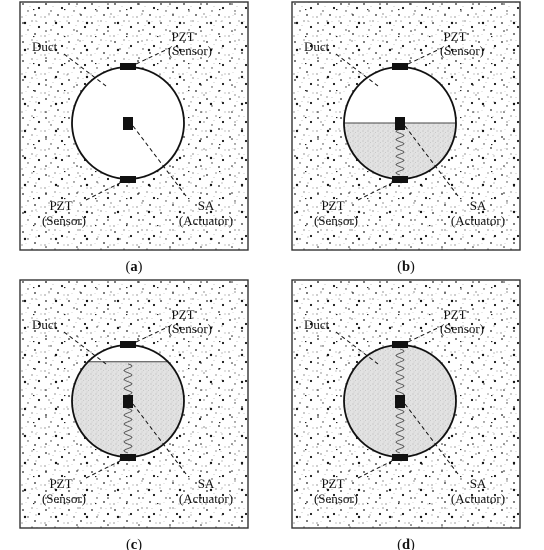  What do you see at coordinates (134, 267) in the screenshot?
I see `caption-a: (a)` at bounding box center [134, 267].